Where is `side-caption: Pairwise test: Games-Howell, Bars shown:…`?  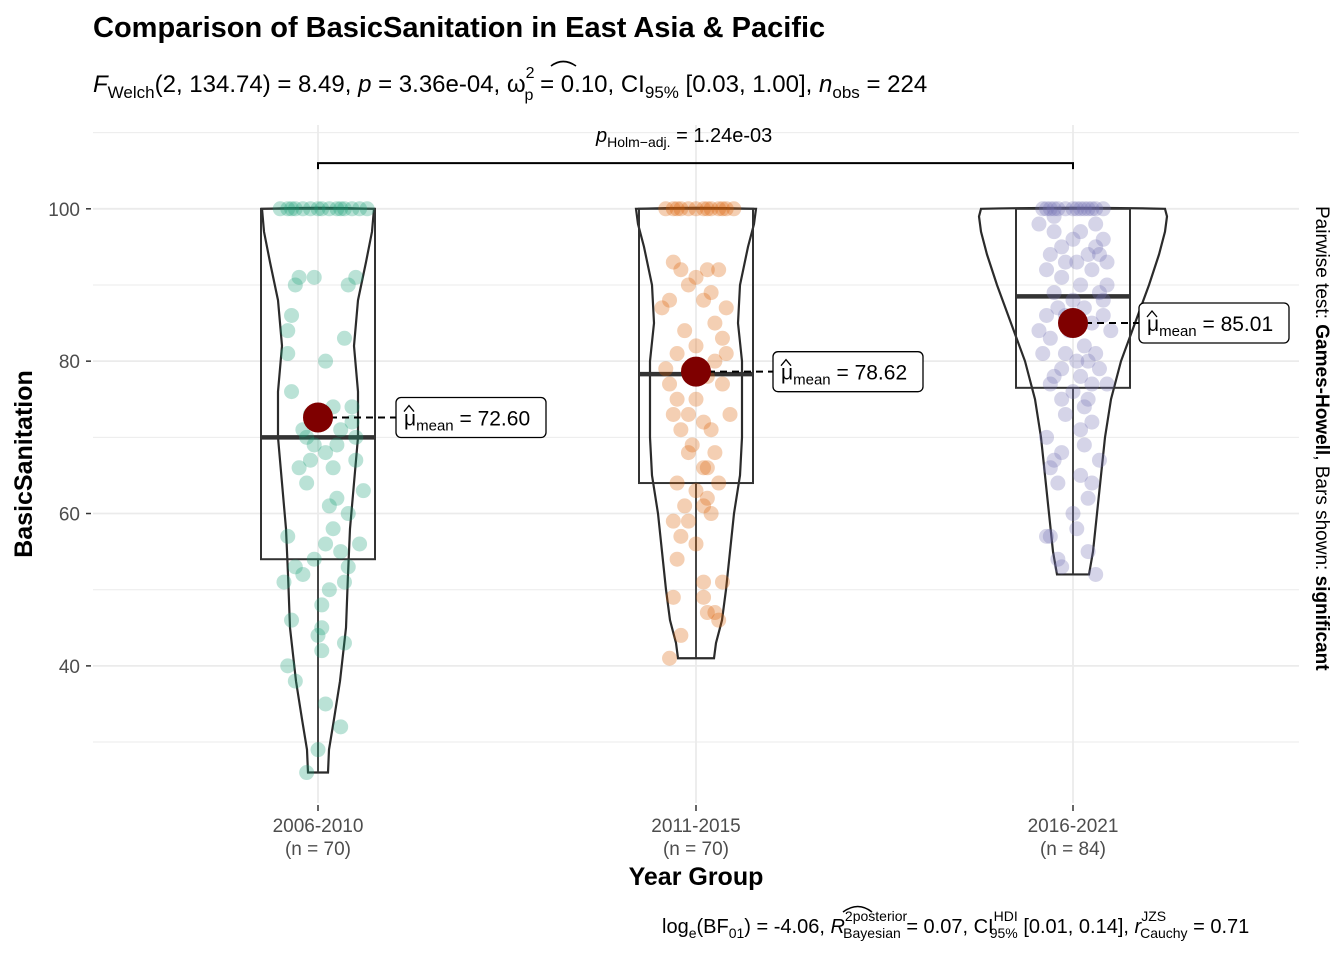
side-caption: Pairwise test: Games-Howell, Bars shown:… is located at coordinates (1321, 438).